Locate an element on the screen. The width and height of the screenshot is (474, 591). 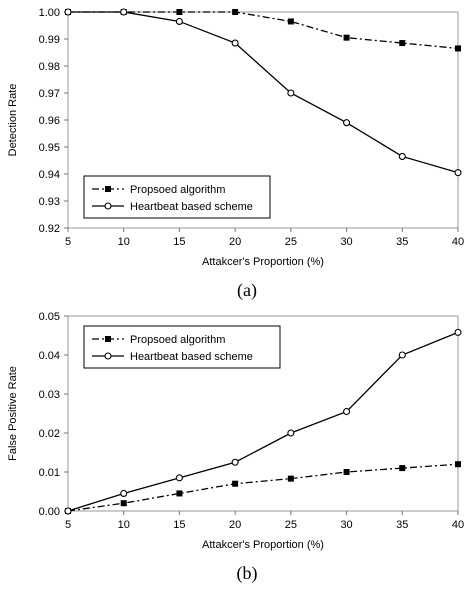
y-axis-title: False Positive Rate is located at coordinates (13, 413).